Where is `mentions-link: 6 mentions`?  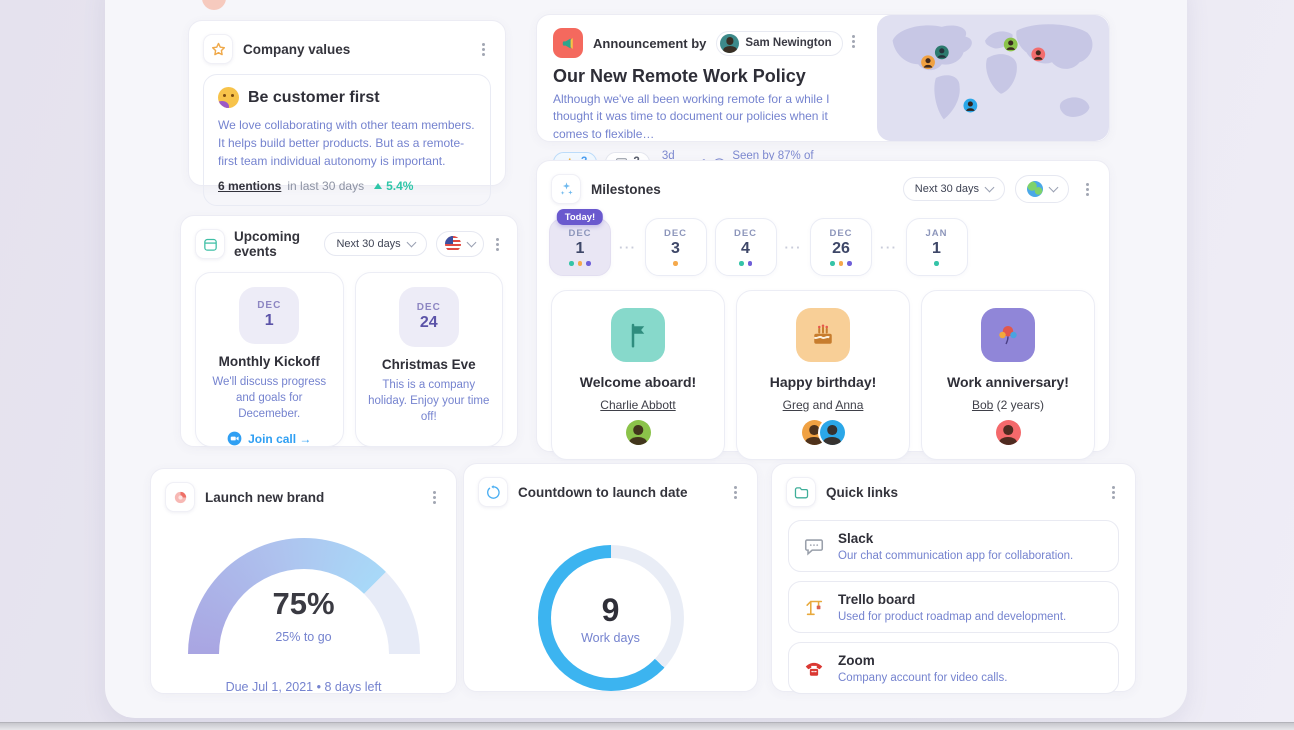 mentions-link: 6 mentions is located at coordinates (250, 186).